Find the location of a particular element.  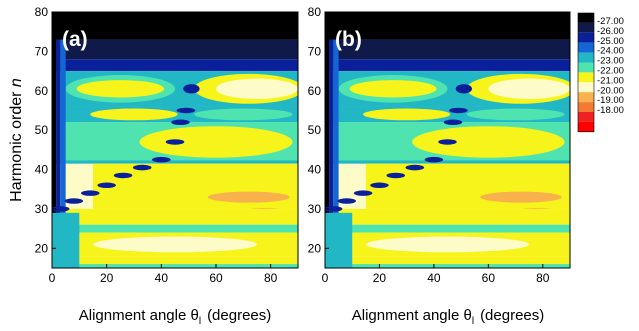

x-axis-label-text-a: Alignment angle θ is located at coordinates (139, 315).